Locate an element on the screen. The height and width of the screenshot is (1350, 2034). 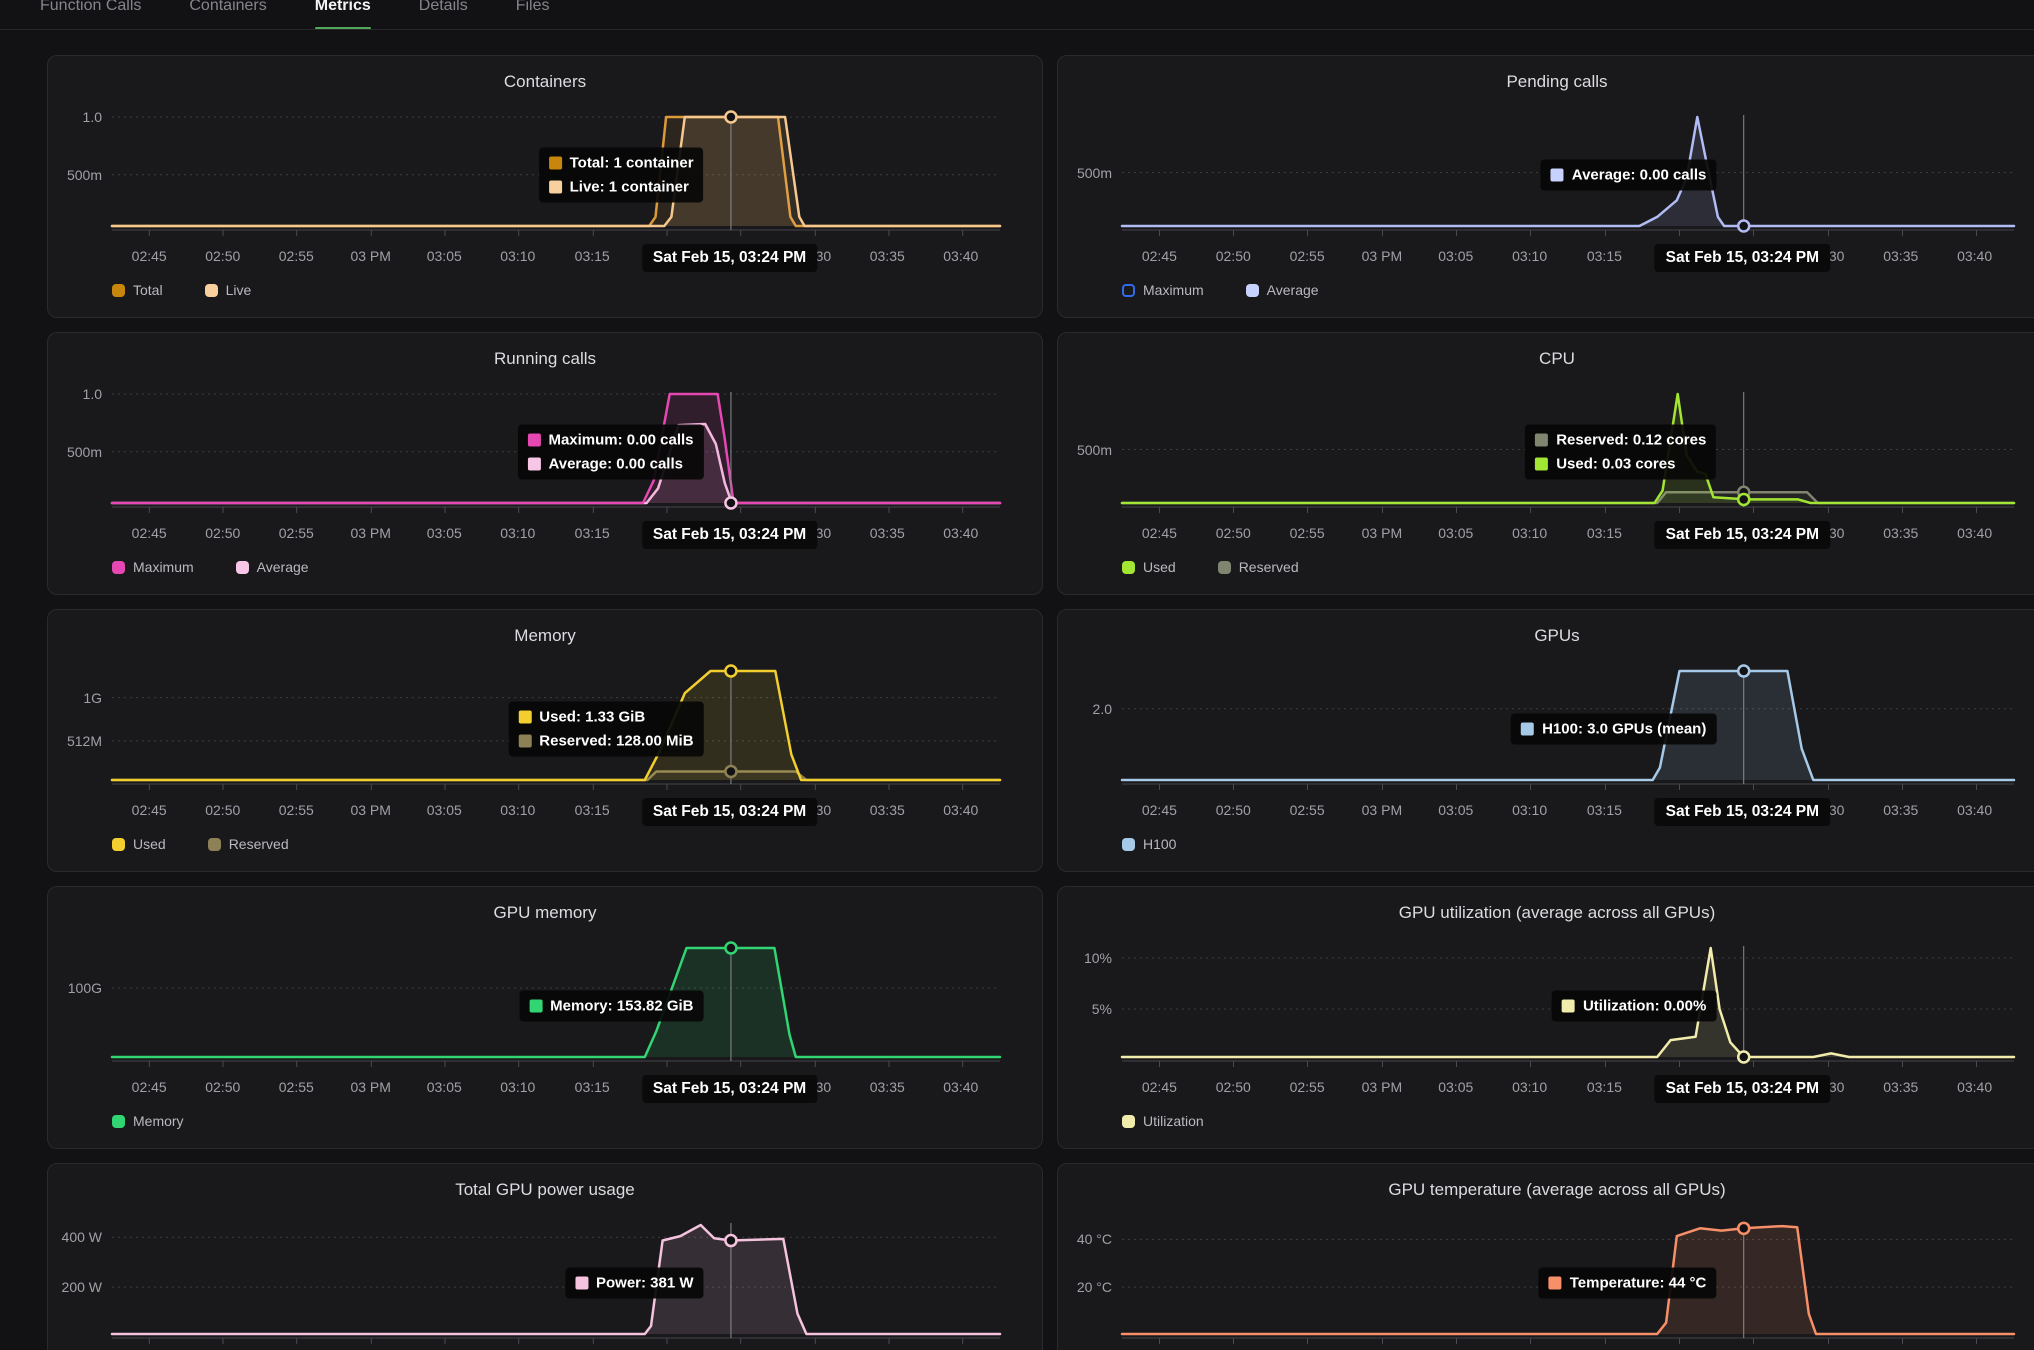
tooltip-row: Utilization: 0.00% is located at coordinates (1633, 1006).